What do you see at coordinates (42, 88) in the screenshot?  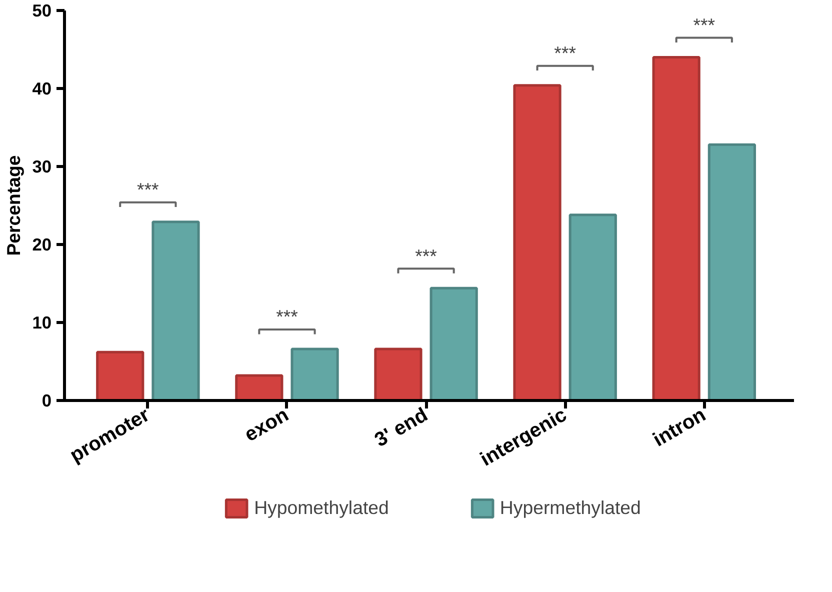 I see `y-tick-label: 40` at bounding box center [42, 88].